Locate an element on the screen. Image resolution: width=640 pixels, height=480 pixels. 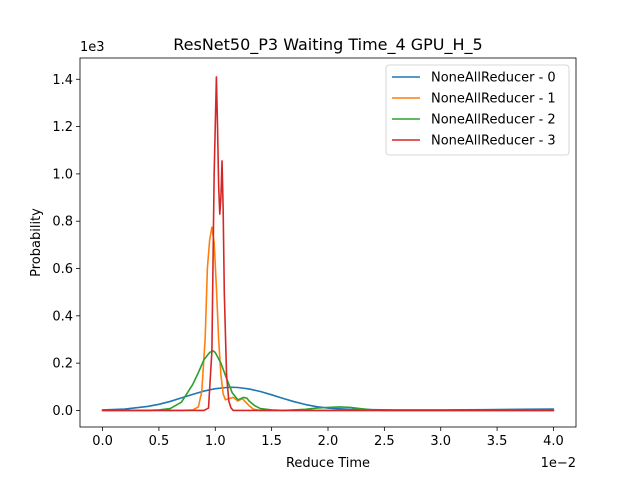
x-offset-label: 1e−2 is located at coordinates (558, 463).